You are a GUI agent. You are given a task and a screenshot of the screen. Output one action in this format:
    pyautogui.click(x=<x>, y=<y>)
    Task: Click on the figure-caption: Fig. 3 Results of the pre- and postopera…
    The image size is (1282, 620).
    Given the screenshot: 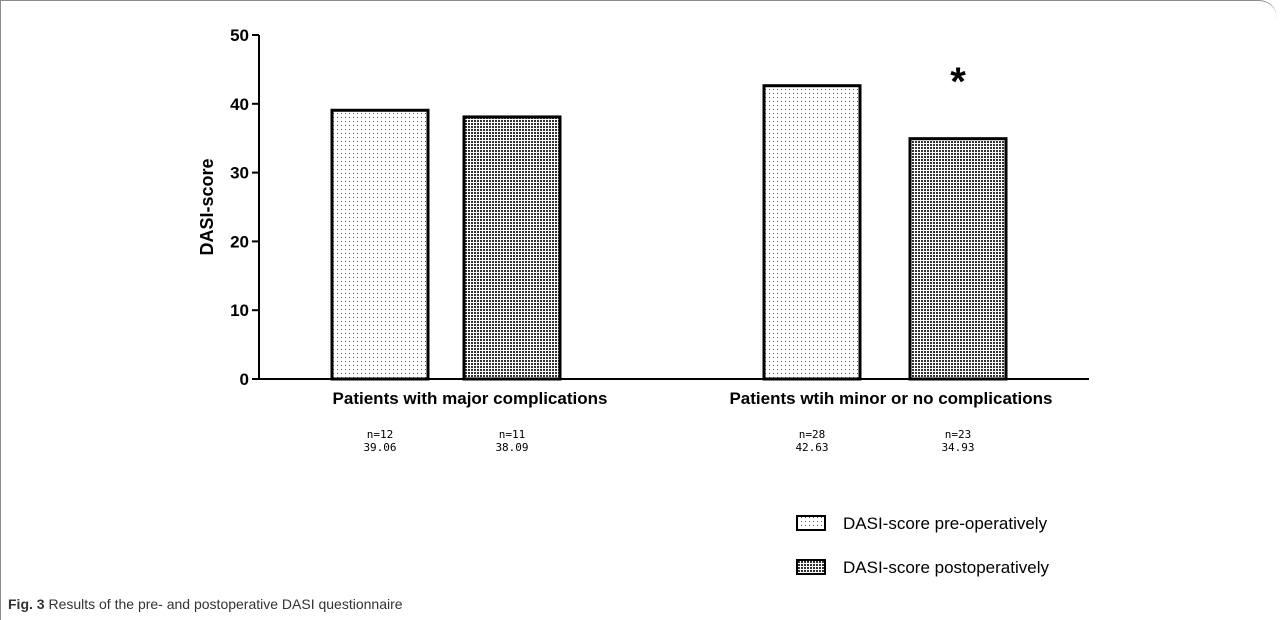 What is the action you would take?
    pyautogui.click(x=205, y=604)
    